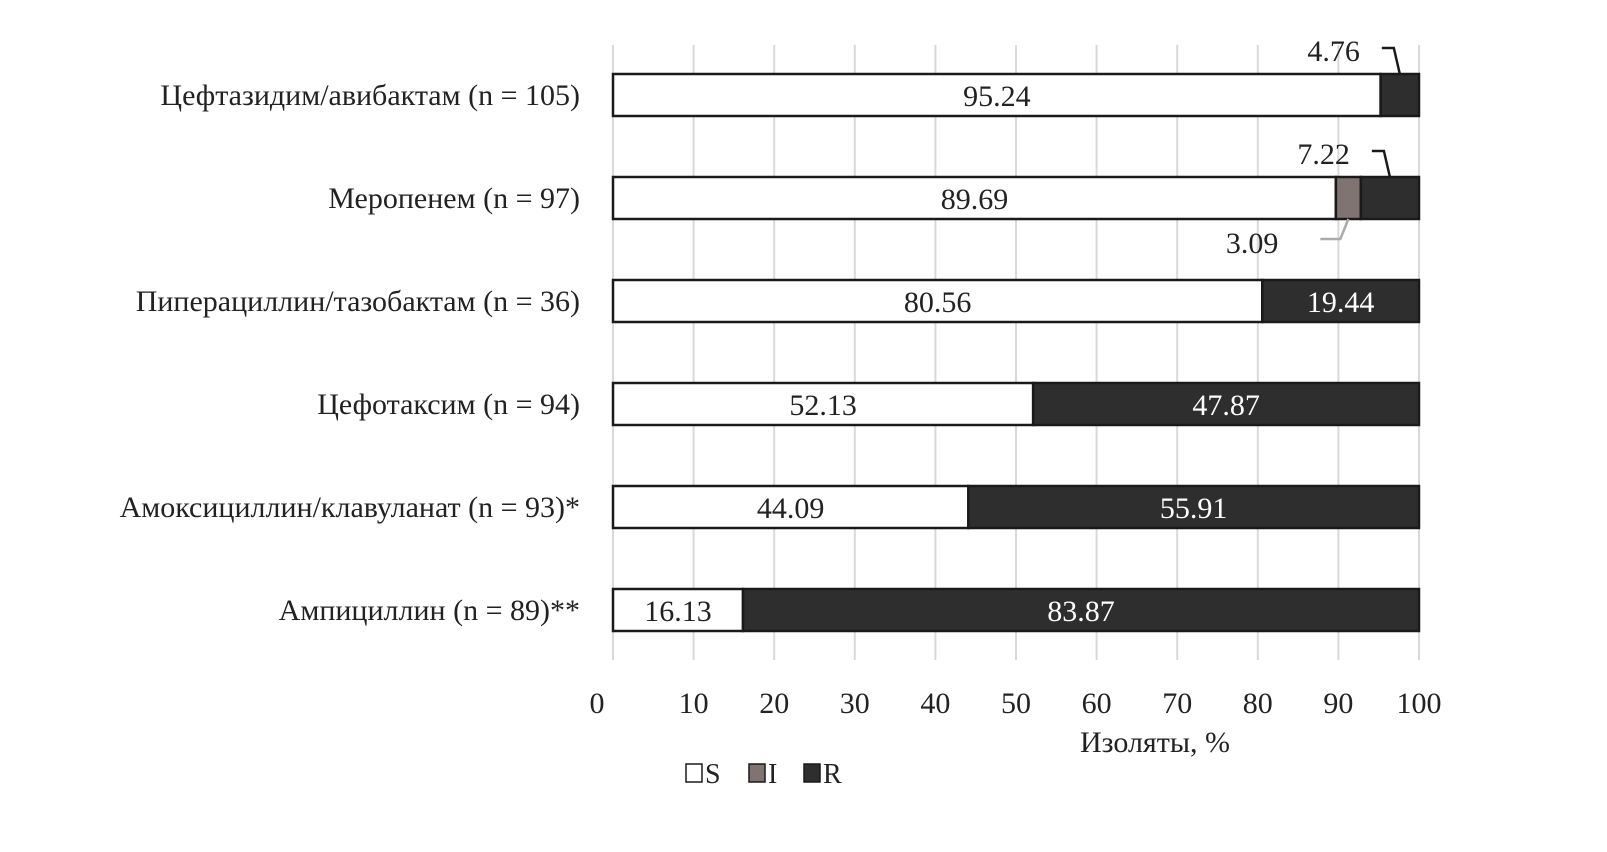 The height and width of the screenshot is (852, 1607). Describe the element at coordinates (1097, 703) in the screenshot. I see `x-tick-label: 60` at that location.